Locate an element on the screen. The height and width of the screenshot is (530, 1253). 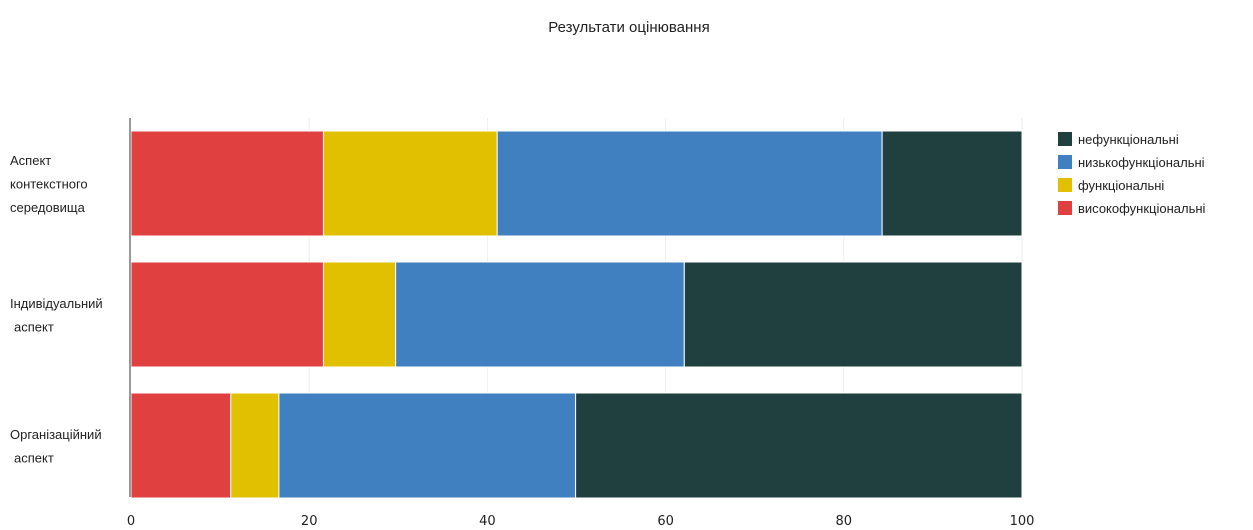
legend-label: високофункціональні is located at coordinates (1142, 208).